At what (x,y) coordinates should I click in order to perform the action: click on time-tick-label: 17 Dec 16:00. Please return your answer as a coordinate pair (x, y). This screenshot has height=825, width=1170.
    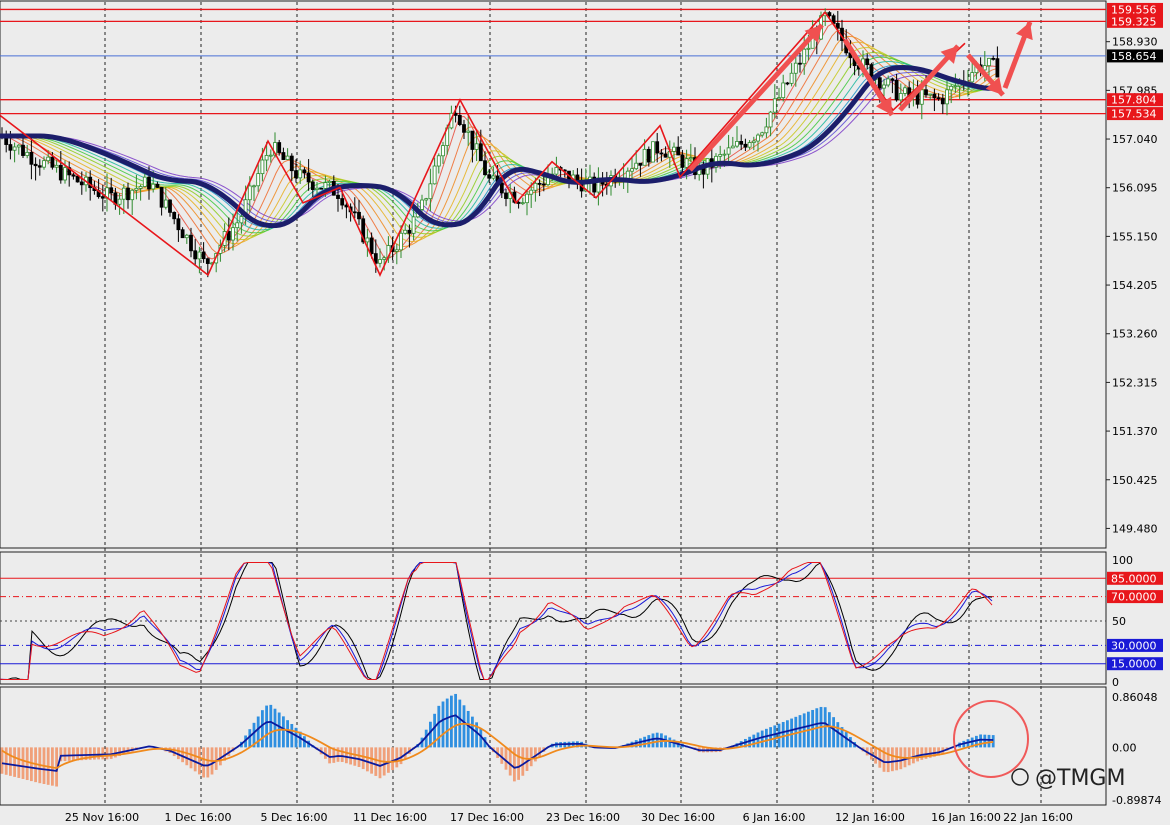
    Looking at the image, I should click on (487, 817).